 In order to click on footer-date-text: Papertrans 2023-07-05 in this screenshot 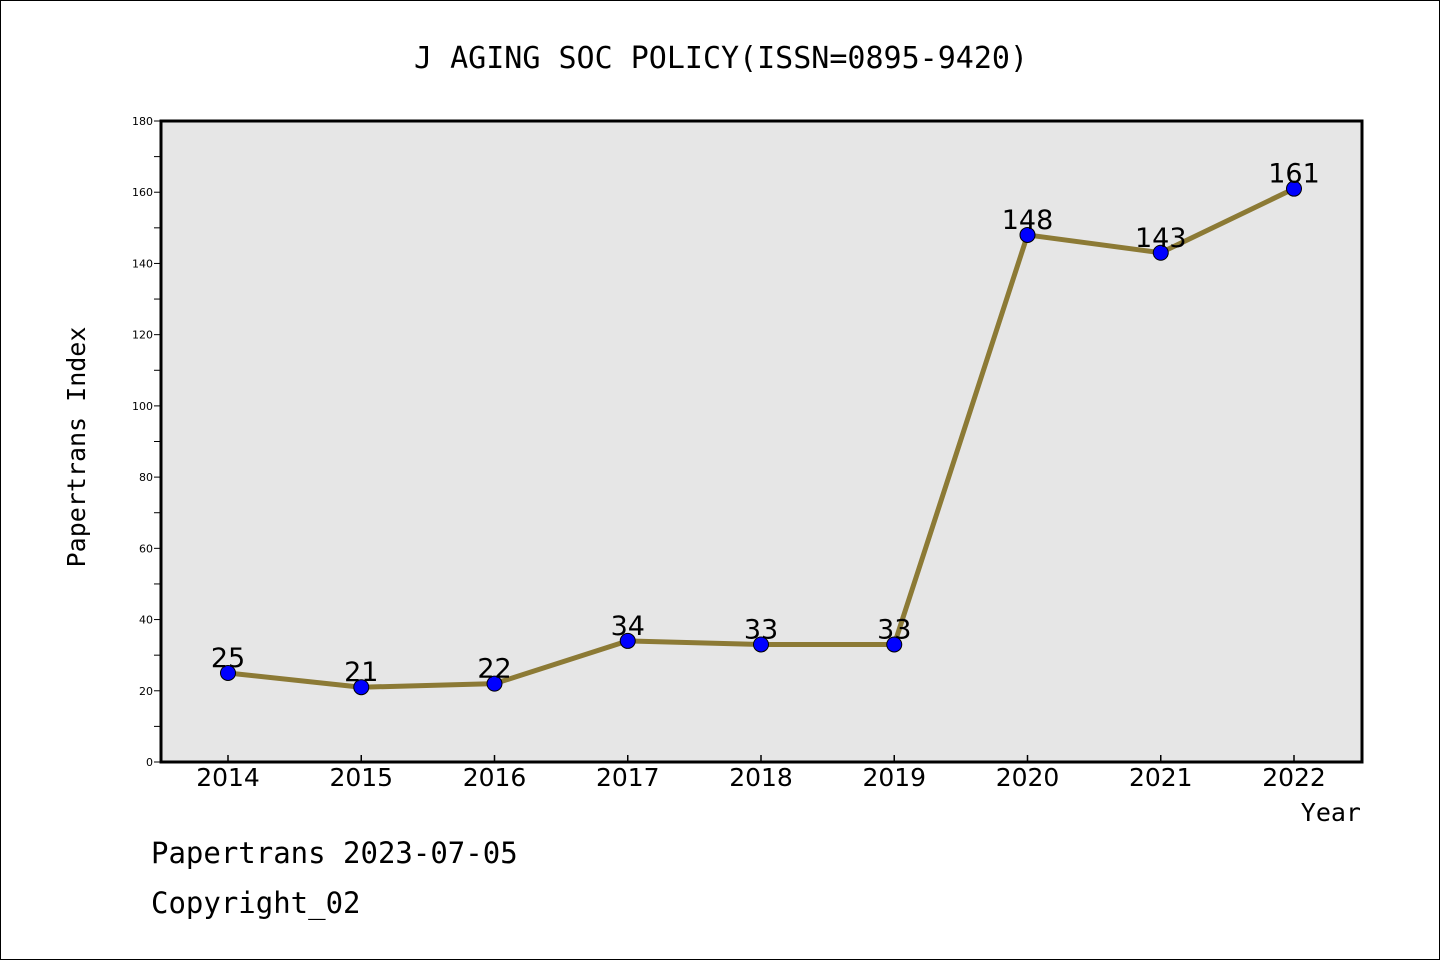, I will do `click(334, 853)`.